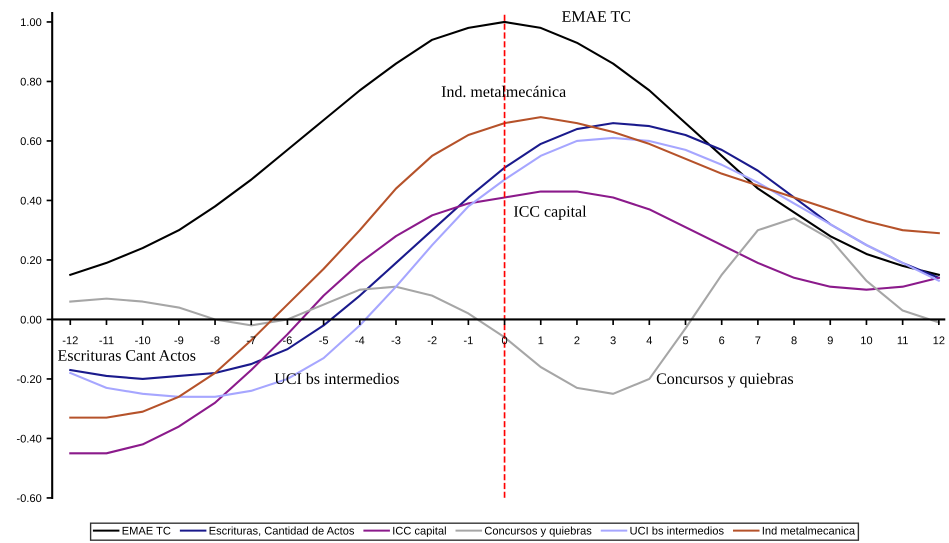 This screenshot has height=543, width=949. Describe the element at coordinates (31, 141) in the screenshot. I see `y-tick-label: 0.60` at that location.